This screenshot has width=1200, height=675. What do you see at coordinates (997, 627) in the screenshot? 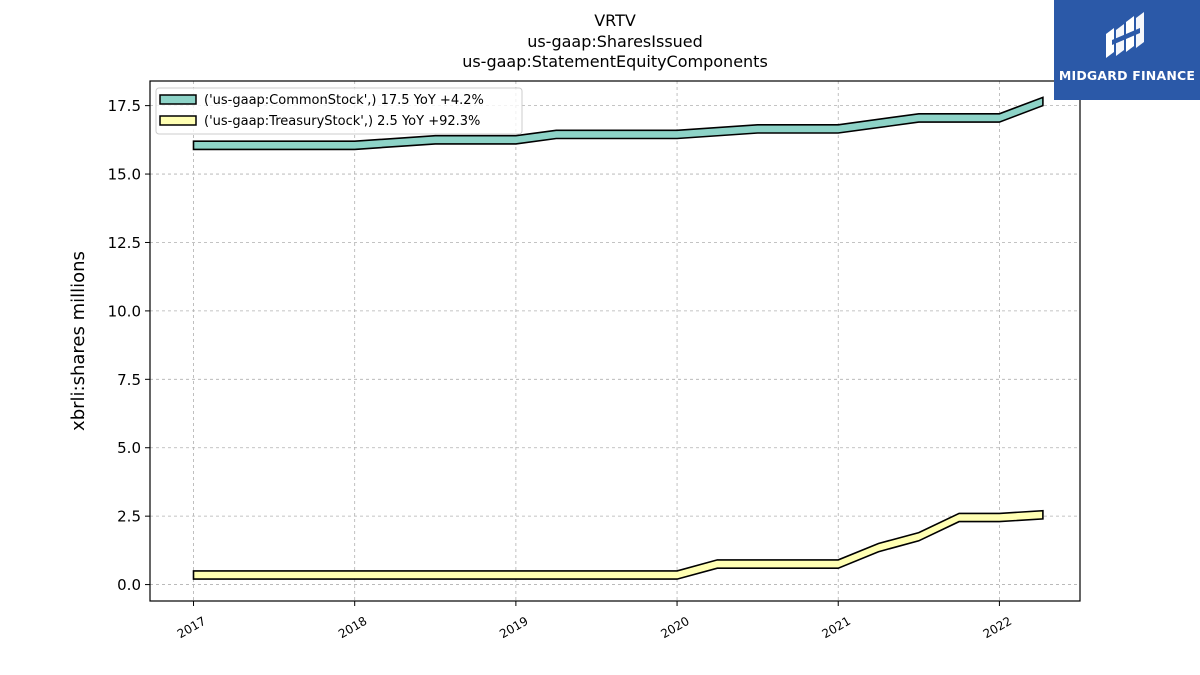
I see `x-tick-label: 2022` at bounding box center [997, 627].